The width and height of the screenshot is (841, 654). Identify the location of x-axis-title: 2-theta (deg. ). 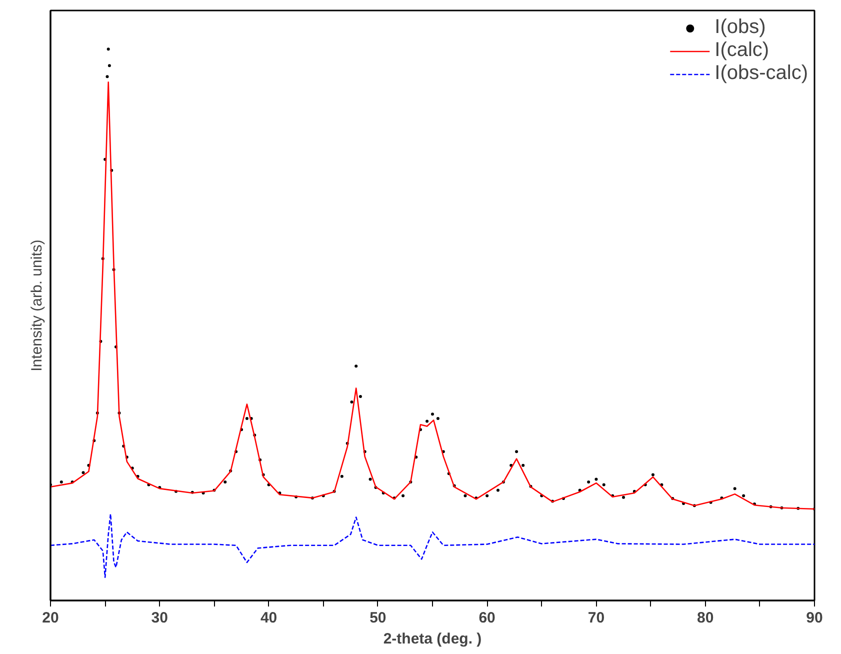
(432, 639).